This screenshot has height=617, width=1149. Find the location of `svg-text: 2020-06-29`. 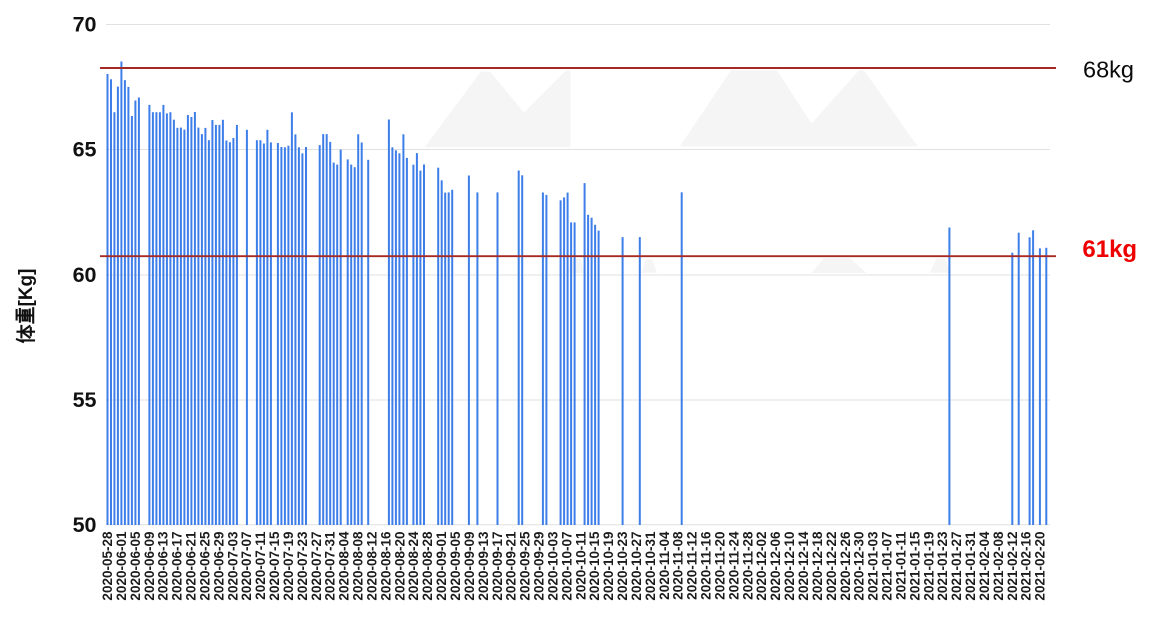

svg-text: 2020-06-29 is located at coordinates (218, 566).